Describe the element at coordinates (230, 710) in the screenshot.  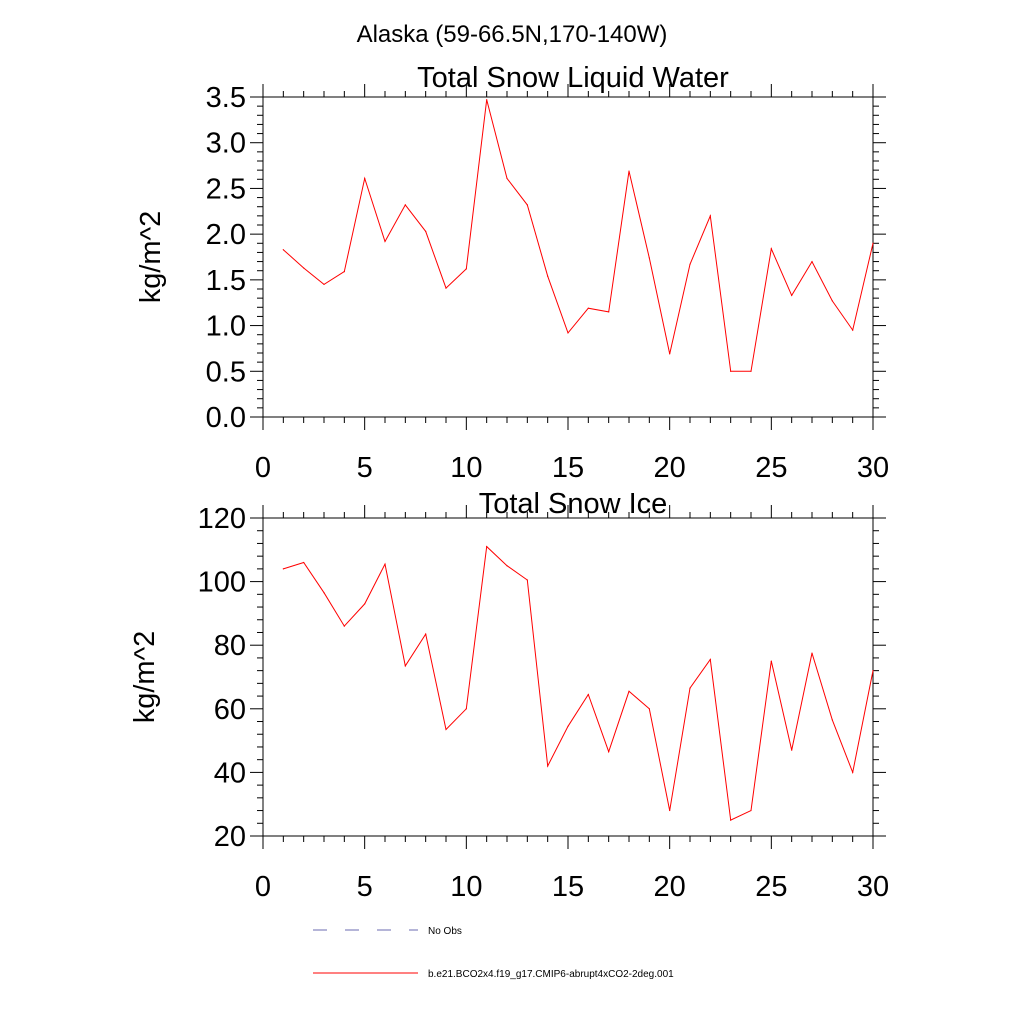
I see `y-tick-label: 60` at that location.